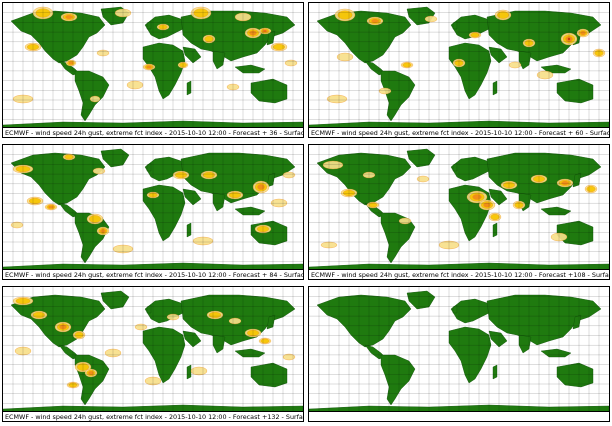 The image size is (612, 426). I want to click on land-south-america, so click(92, 96).